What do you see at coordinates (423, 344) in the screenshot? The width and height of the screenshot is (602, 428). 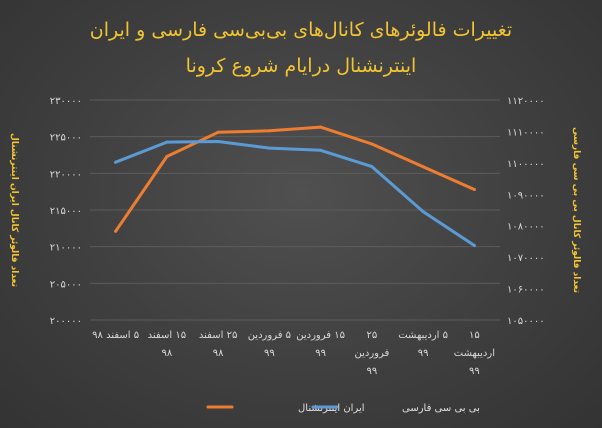 I see `category-label: ۵ اردیبهشت ۹۹` at bounding box center [423, 344].